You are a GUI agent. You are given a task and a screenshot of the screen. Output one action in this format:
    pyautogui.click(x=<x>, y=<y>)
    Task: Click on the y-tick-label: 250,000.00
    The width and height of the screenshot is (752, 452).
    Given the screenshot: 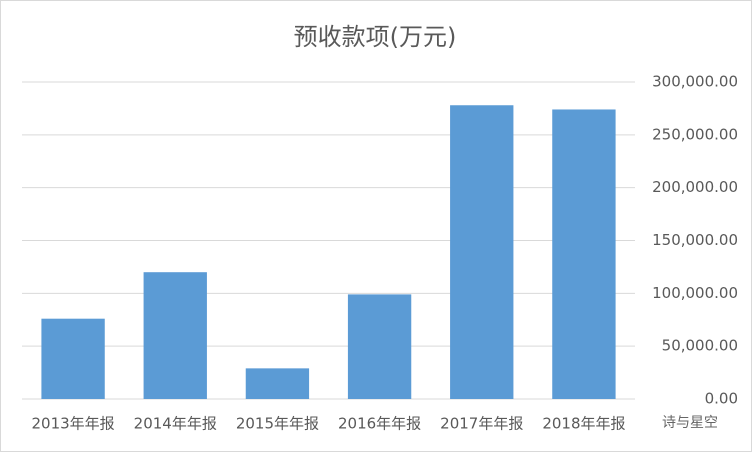 What is the action you would take?
    pyautogui.click(x=695, y=134)
    